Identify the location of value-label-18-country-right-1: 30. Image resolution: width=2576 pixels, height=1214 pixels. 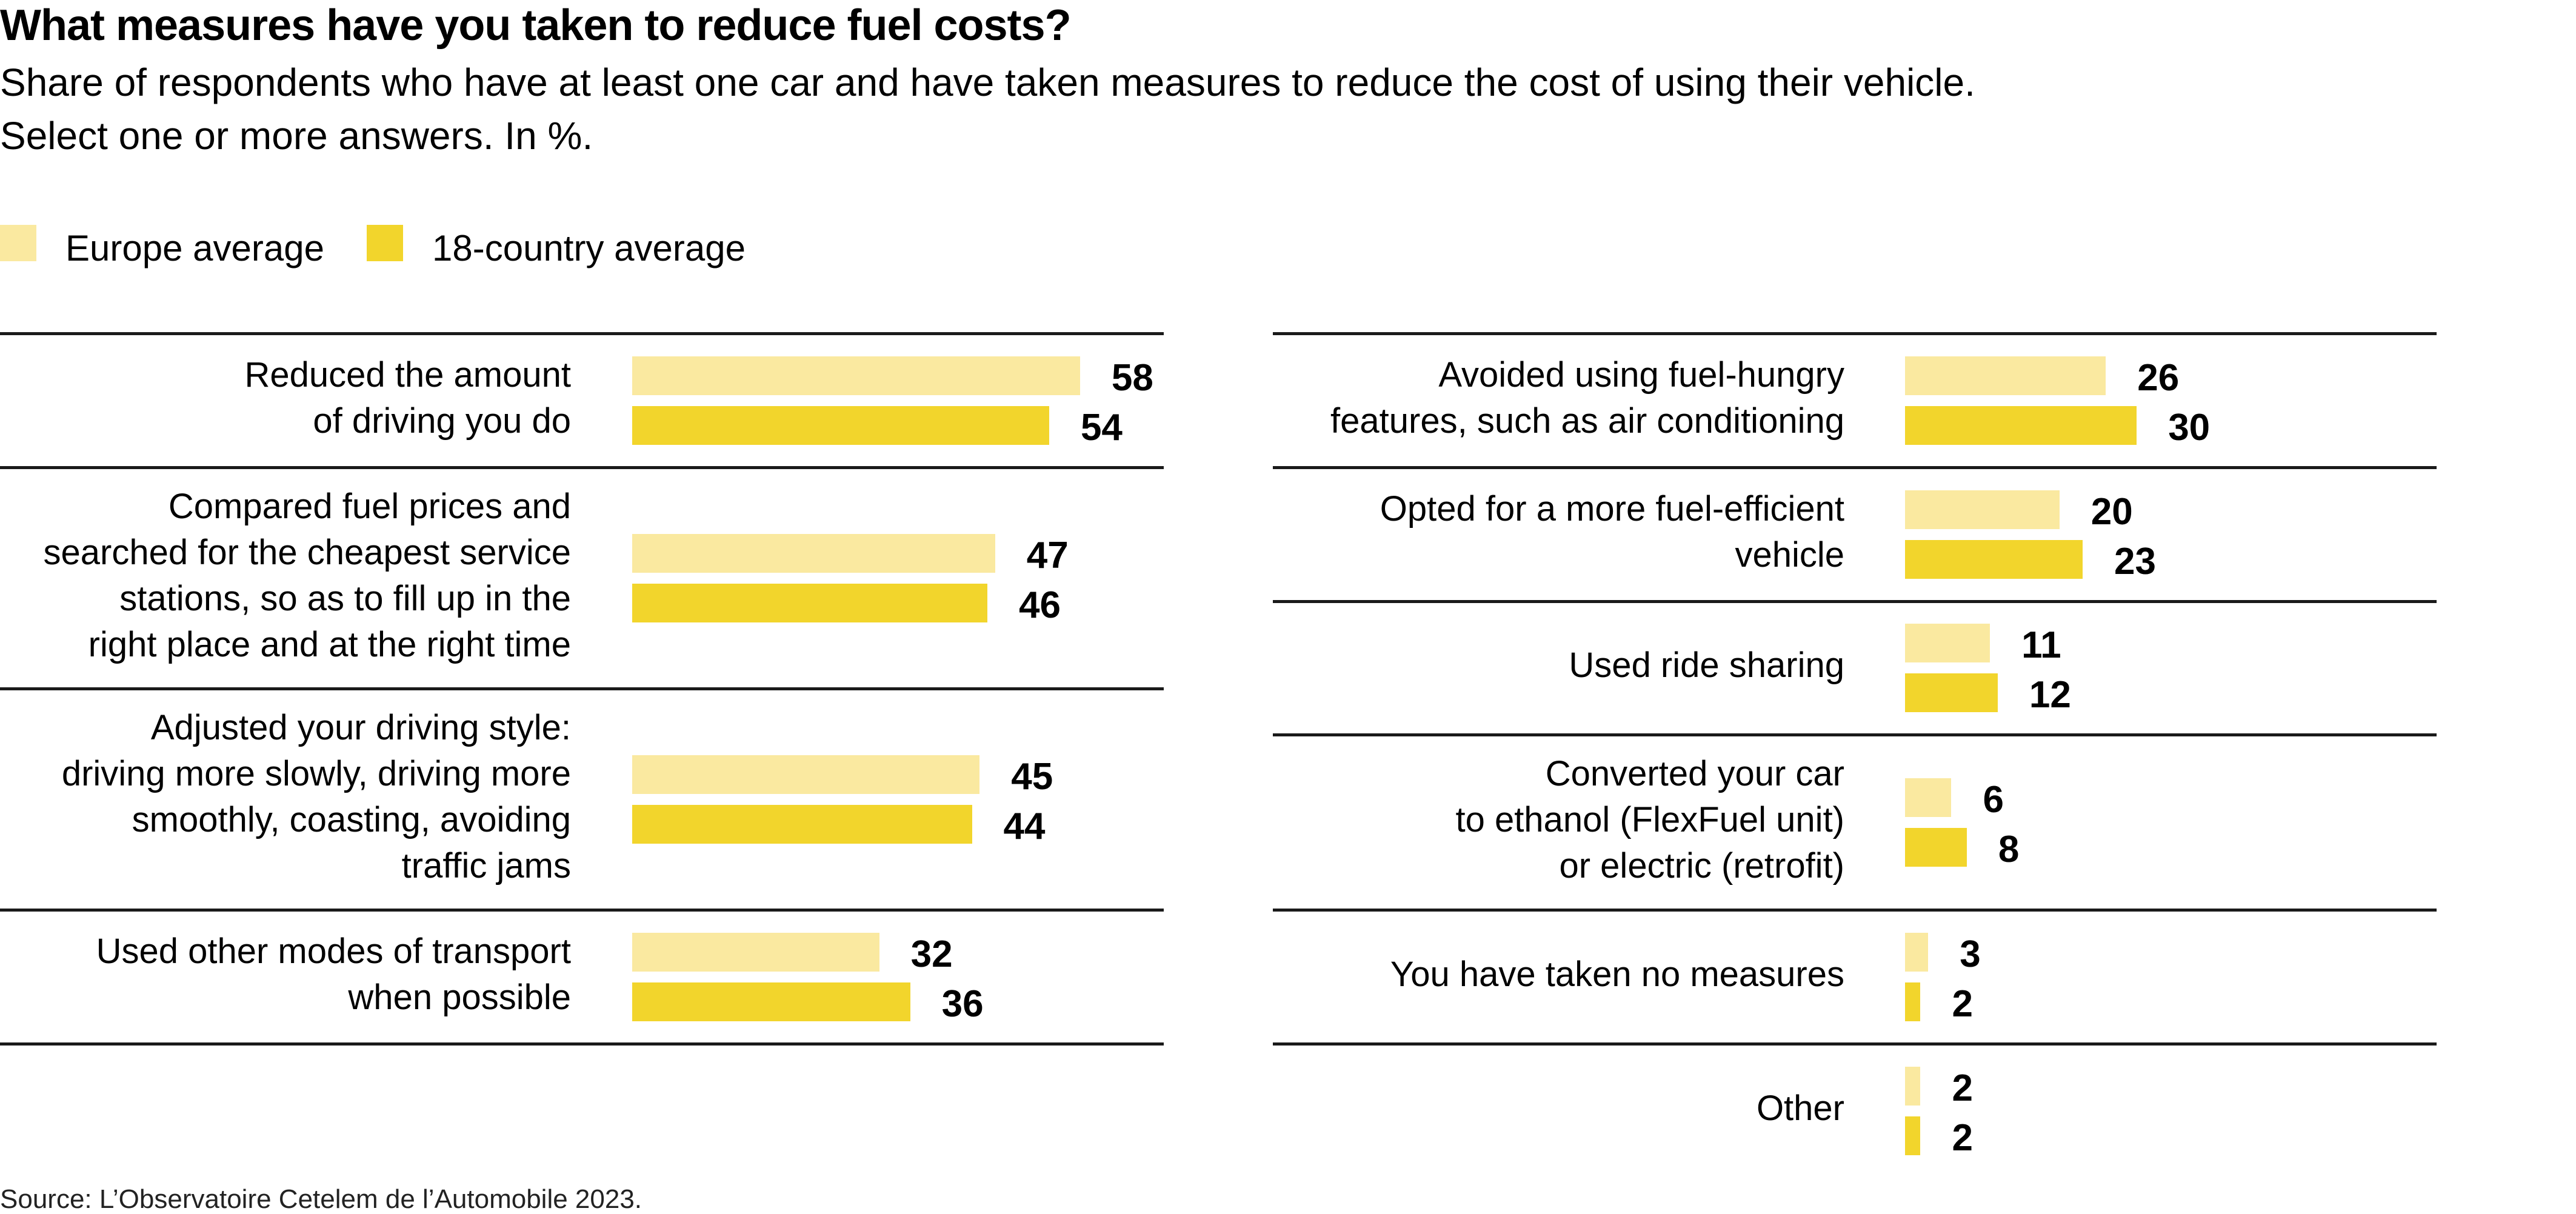
(2189, 427).